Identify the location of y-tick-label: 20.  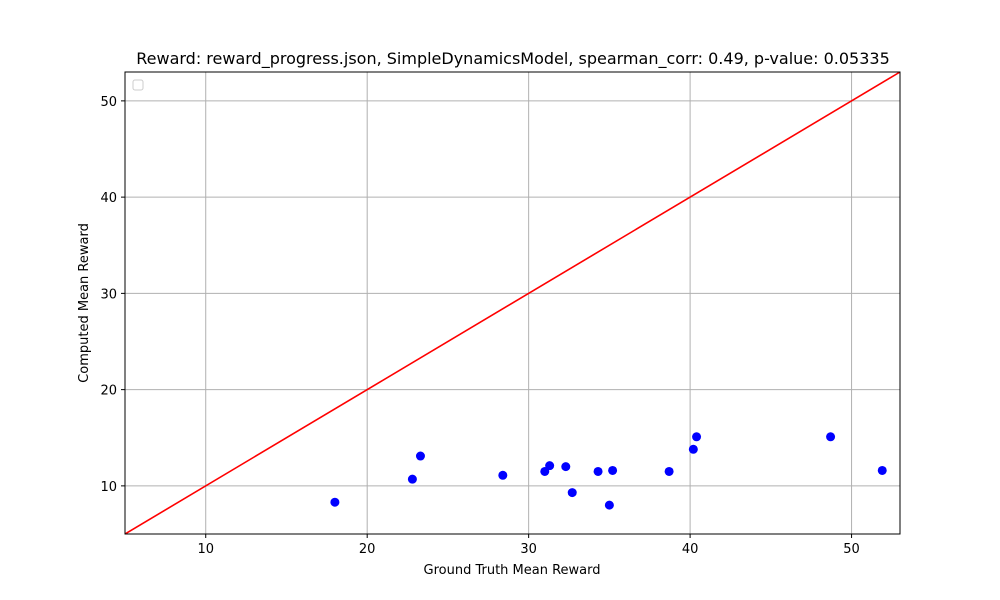
(108, 391).